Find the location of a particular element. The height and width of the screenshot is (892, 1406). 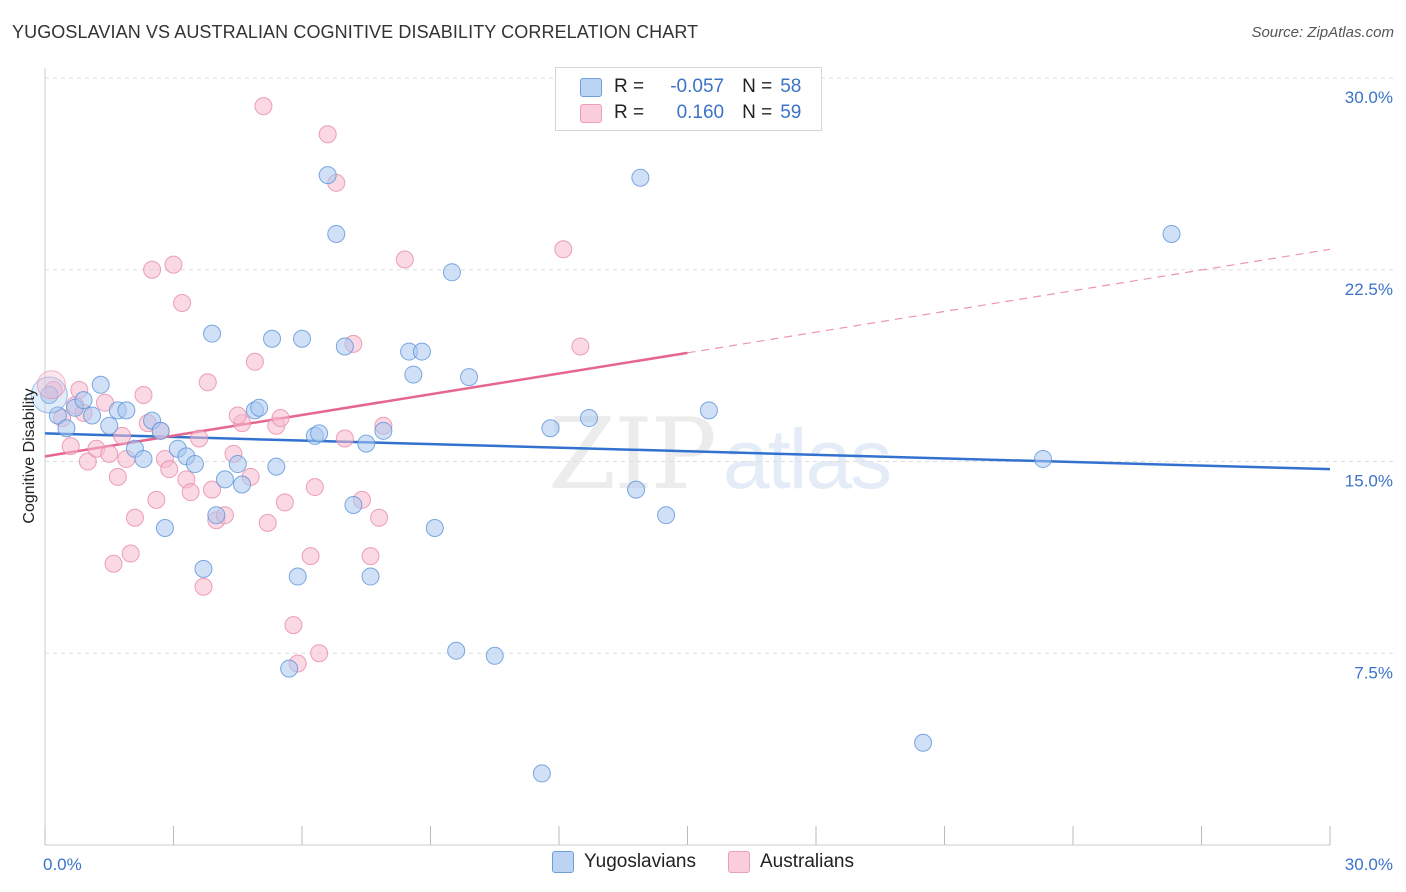

series-legend: Yugoslavians Australians is located at coordinates (703, 862).